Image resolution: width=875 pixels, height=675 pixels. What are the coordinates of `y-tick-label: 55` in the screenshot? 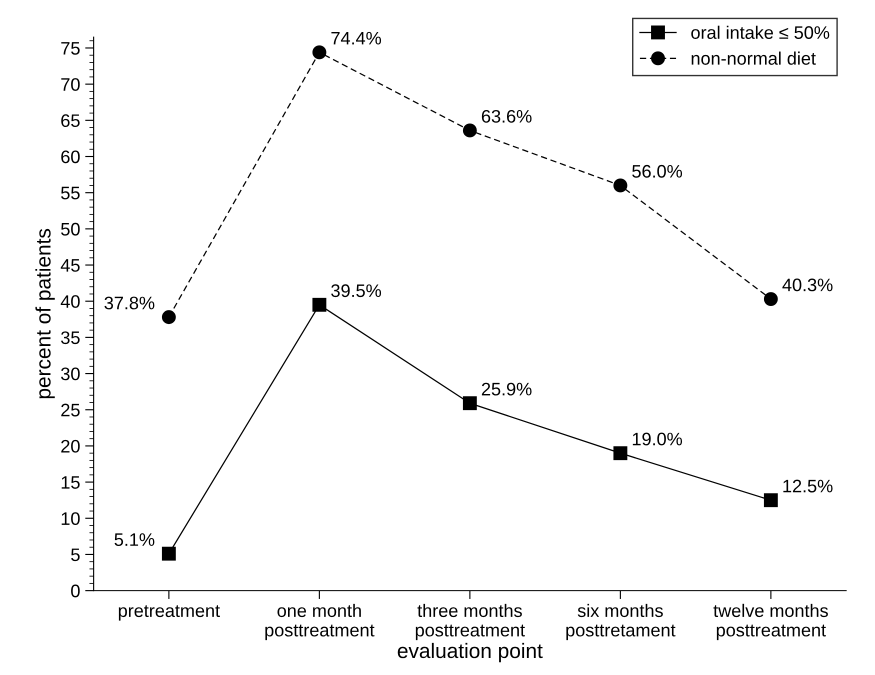 It's located at (70, 193).